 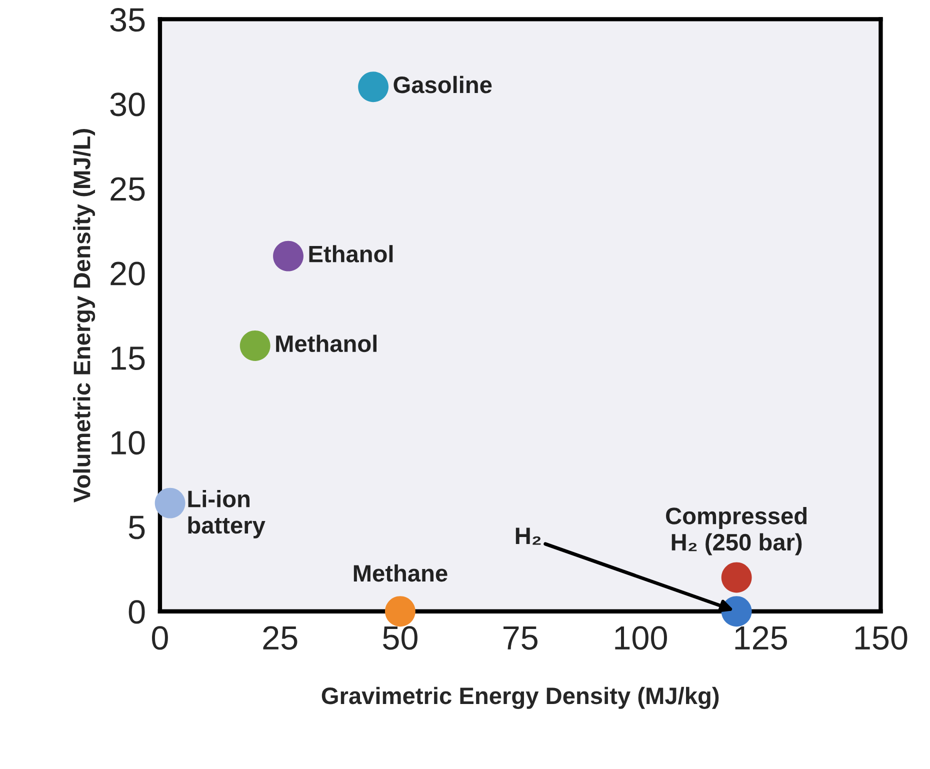 What do you see at coordinates (128, 358) in the screenshot?
I see `y-tick-label: 15` at bounding box center [128, 358].